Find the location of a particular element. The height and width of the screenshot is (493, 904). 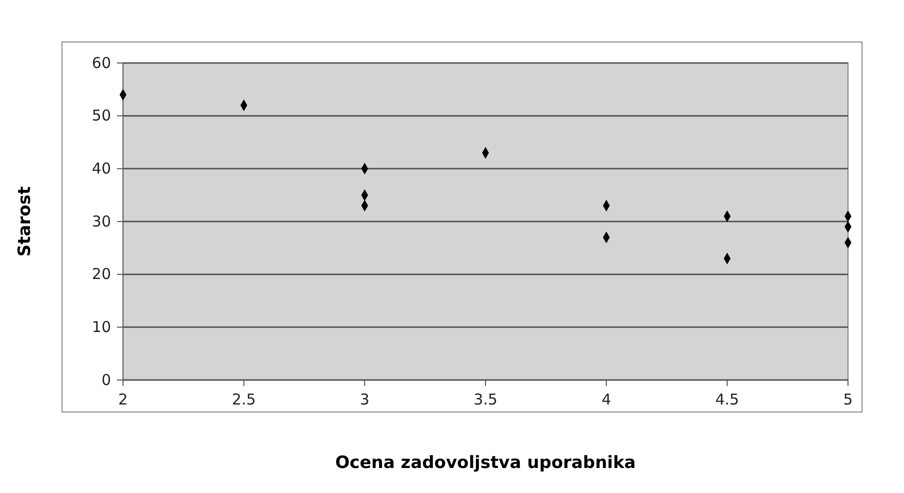

y-tick-label: 20 is located at coordinates (101, 274).